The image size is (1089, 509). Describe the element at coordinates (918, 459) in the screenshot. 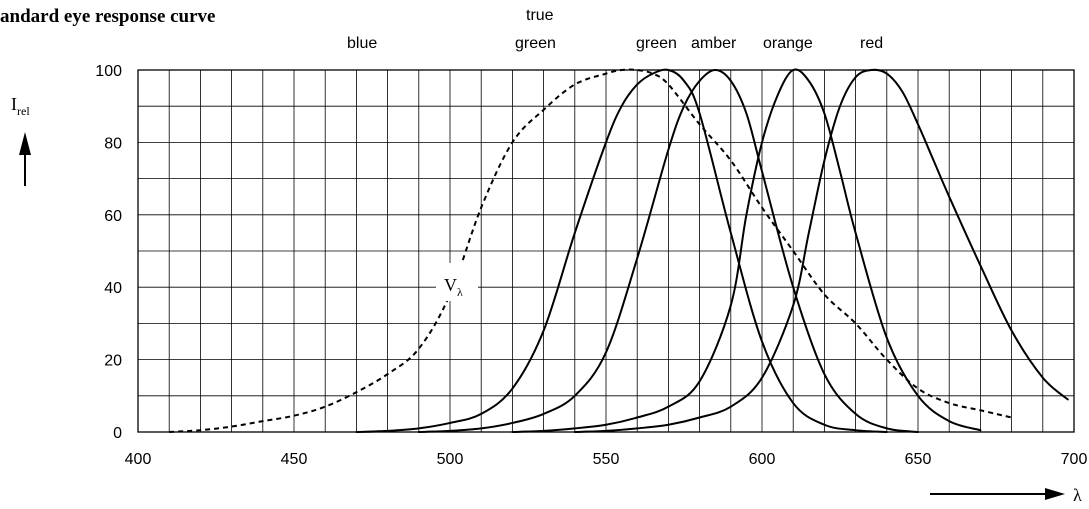

I see `x-tick-label: 650` at that location.